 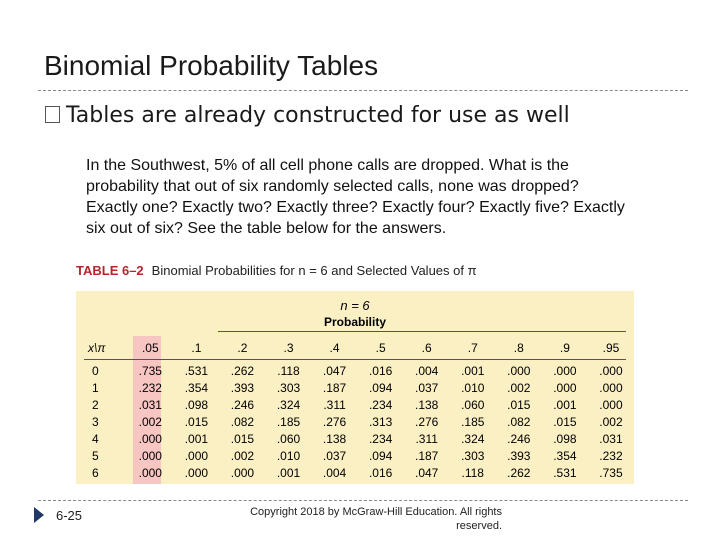 What do you see at coordinates (95, 455) in the screenshot?
I see `row-x-value: 5` at bounding box center [95, 455].